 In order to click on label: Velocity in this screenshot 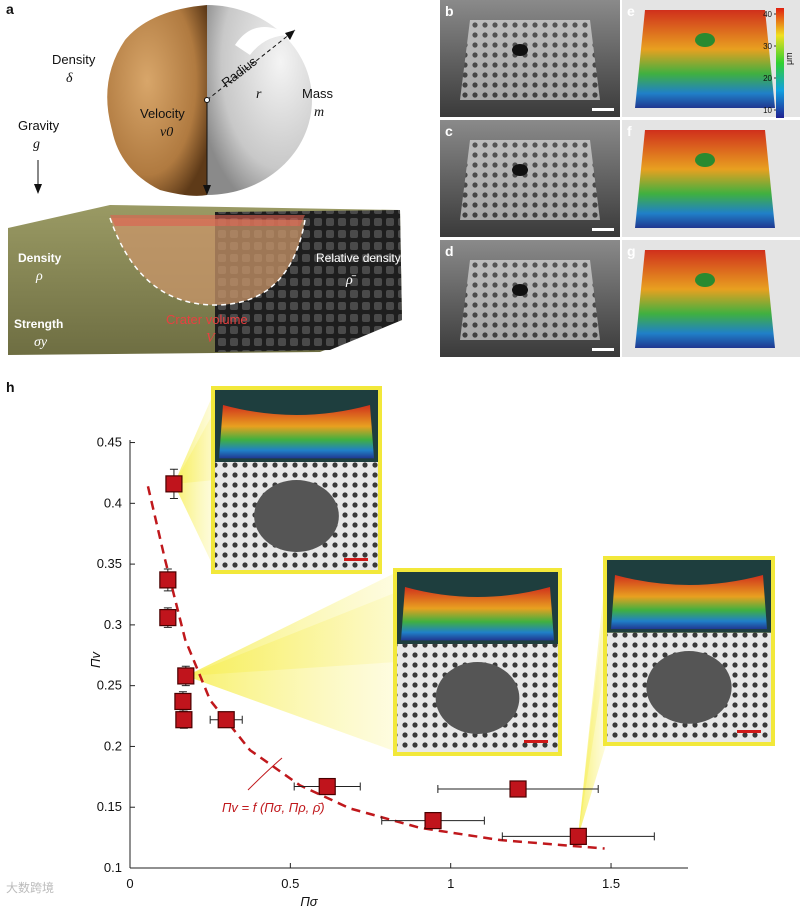, I will do `click(162, 113)`.